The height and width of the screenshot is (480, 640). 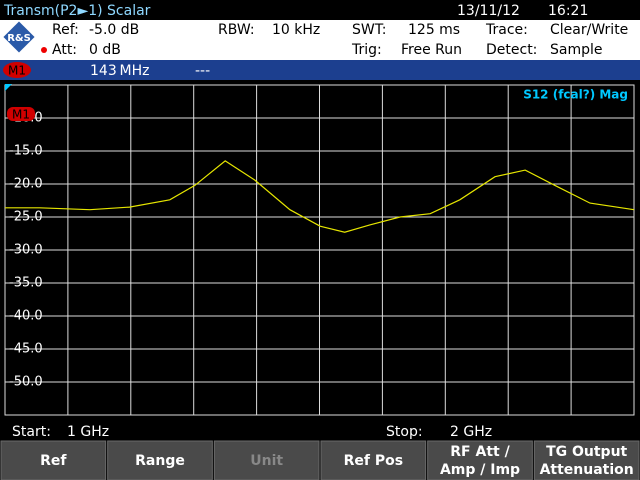 What do you see at coordinates (26, 151) in the screenshot?
I see `y-tick-label: -15.0` at bounding box center [26, 151].